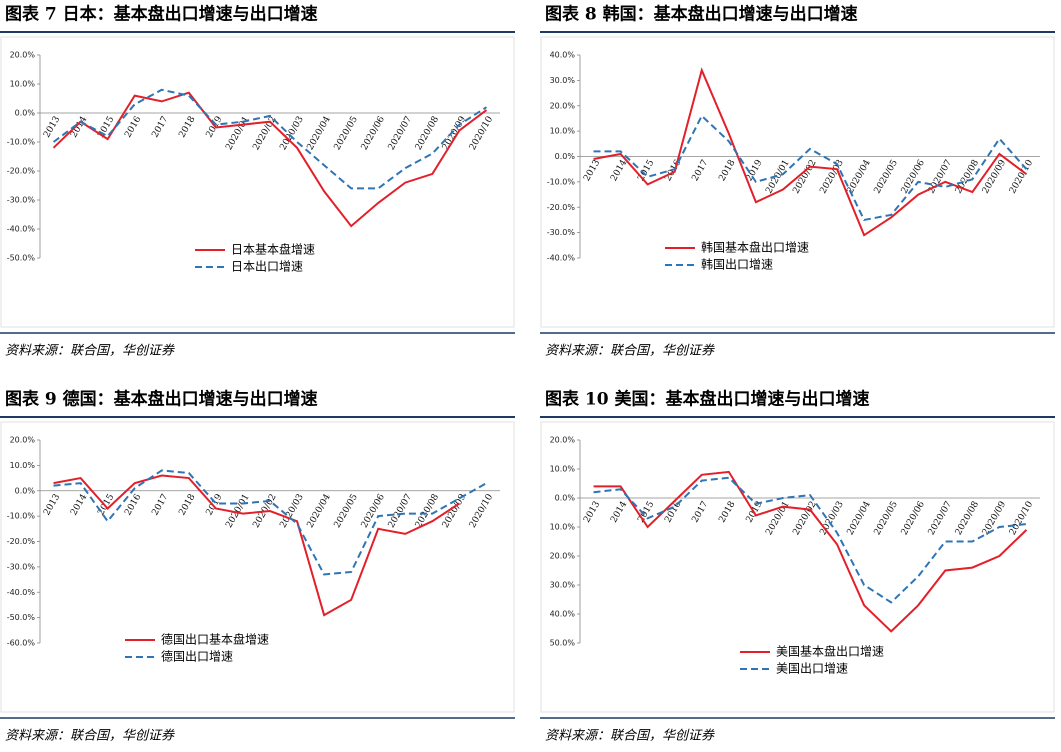 This screenshot has width=1061, height=752. What do you see at coordinates (21, 142) in the screenshot?
I see `y-tick-label: -10.0%` at bounding box center [21, 142].